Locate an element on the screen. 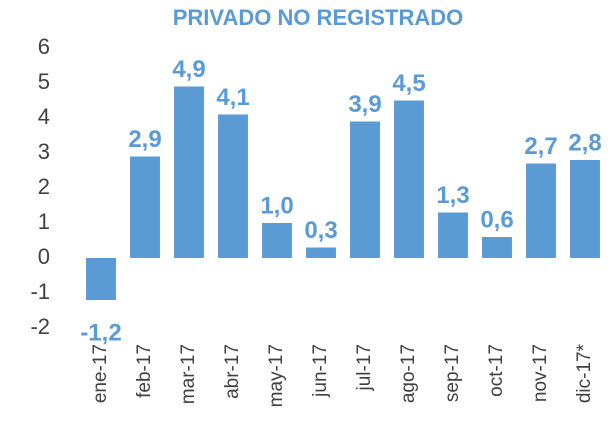 The image size is (608, 436). chart-title: PRIVADO NO REGISTRADO is located at coordinates (318, 17).